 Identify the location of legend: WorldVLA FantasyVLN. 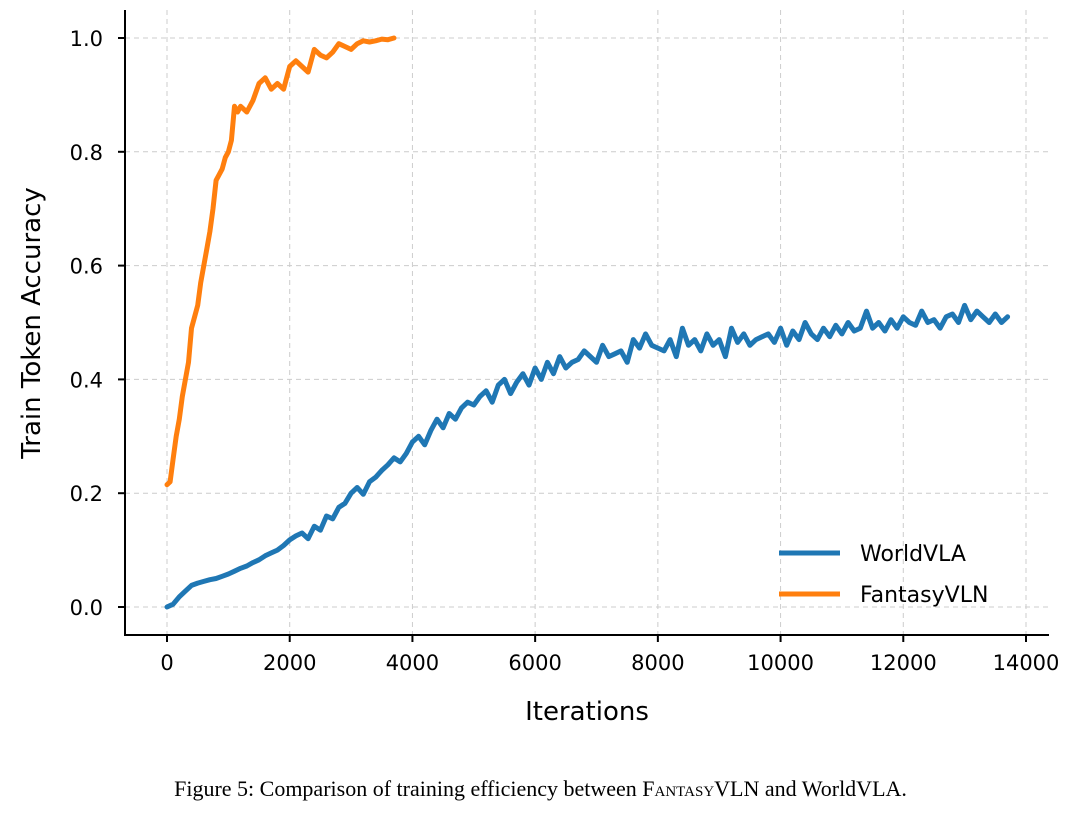
(883, 575).